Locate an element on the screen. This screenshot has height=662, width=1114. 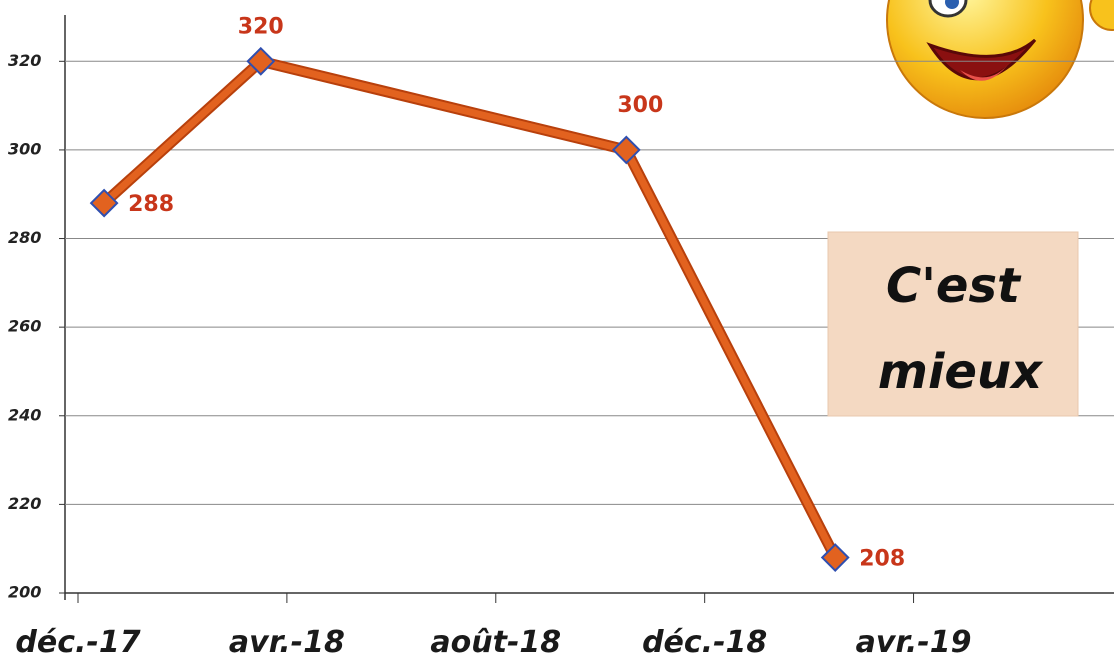
x-tick-label: déc.-17 is located at coordinates (77, 642).